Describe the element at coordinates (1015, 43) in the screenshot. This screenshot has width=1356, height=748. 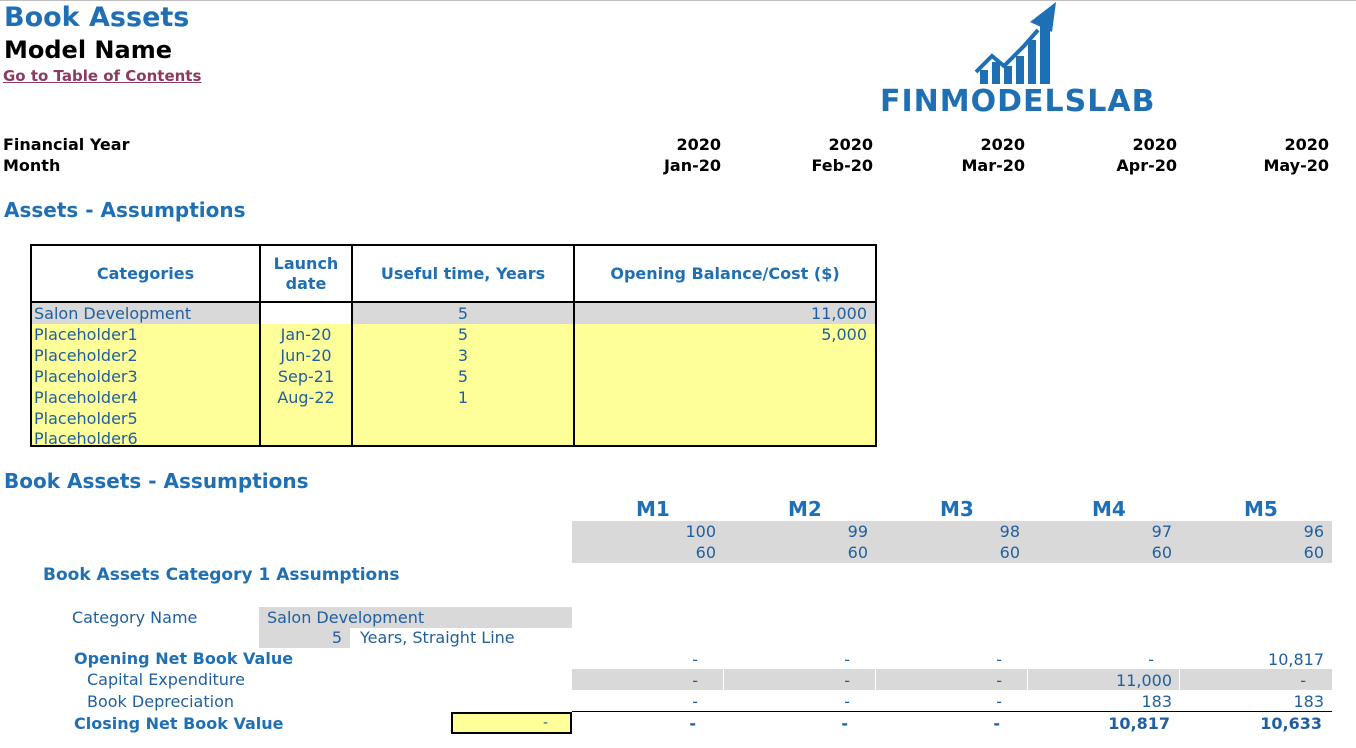
I see `logo-chart-icon` at that location.